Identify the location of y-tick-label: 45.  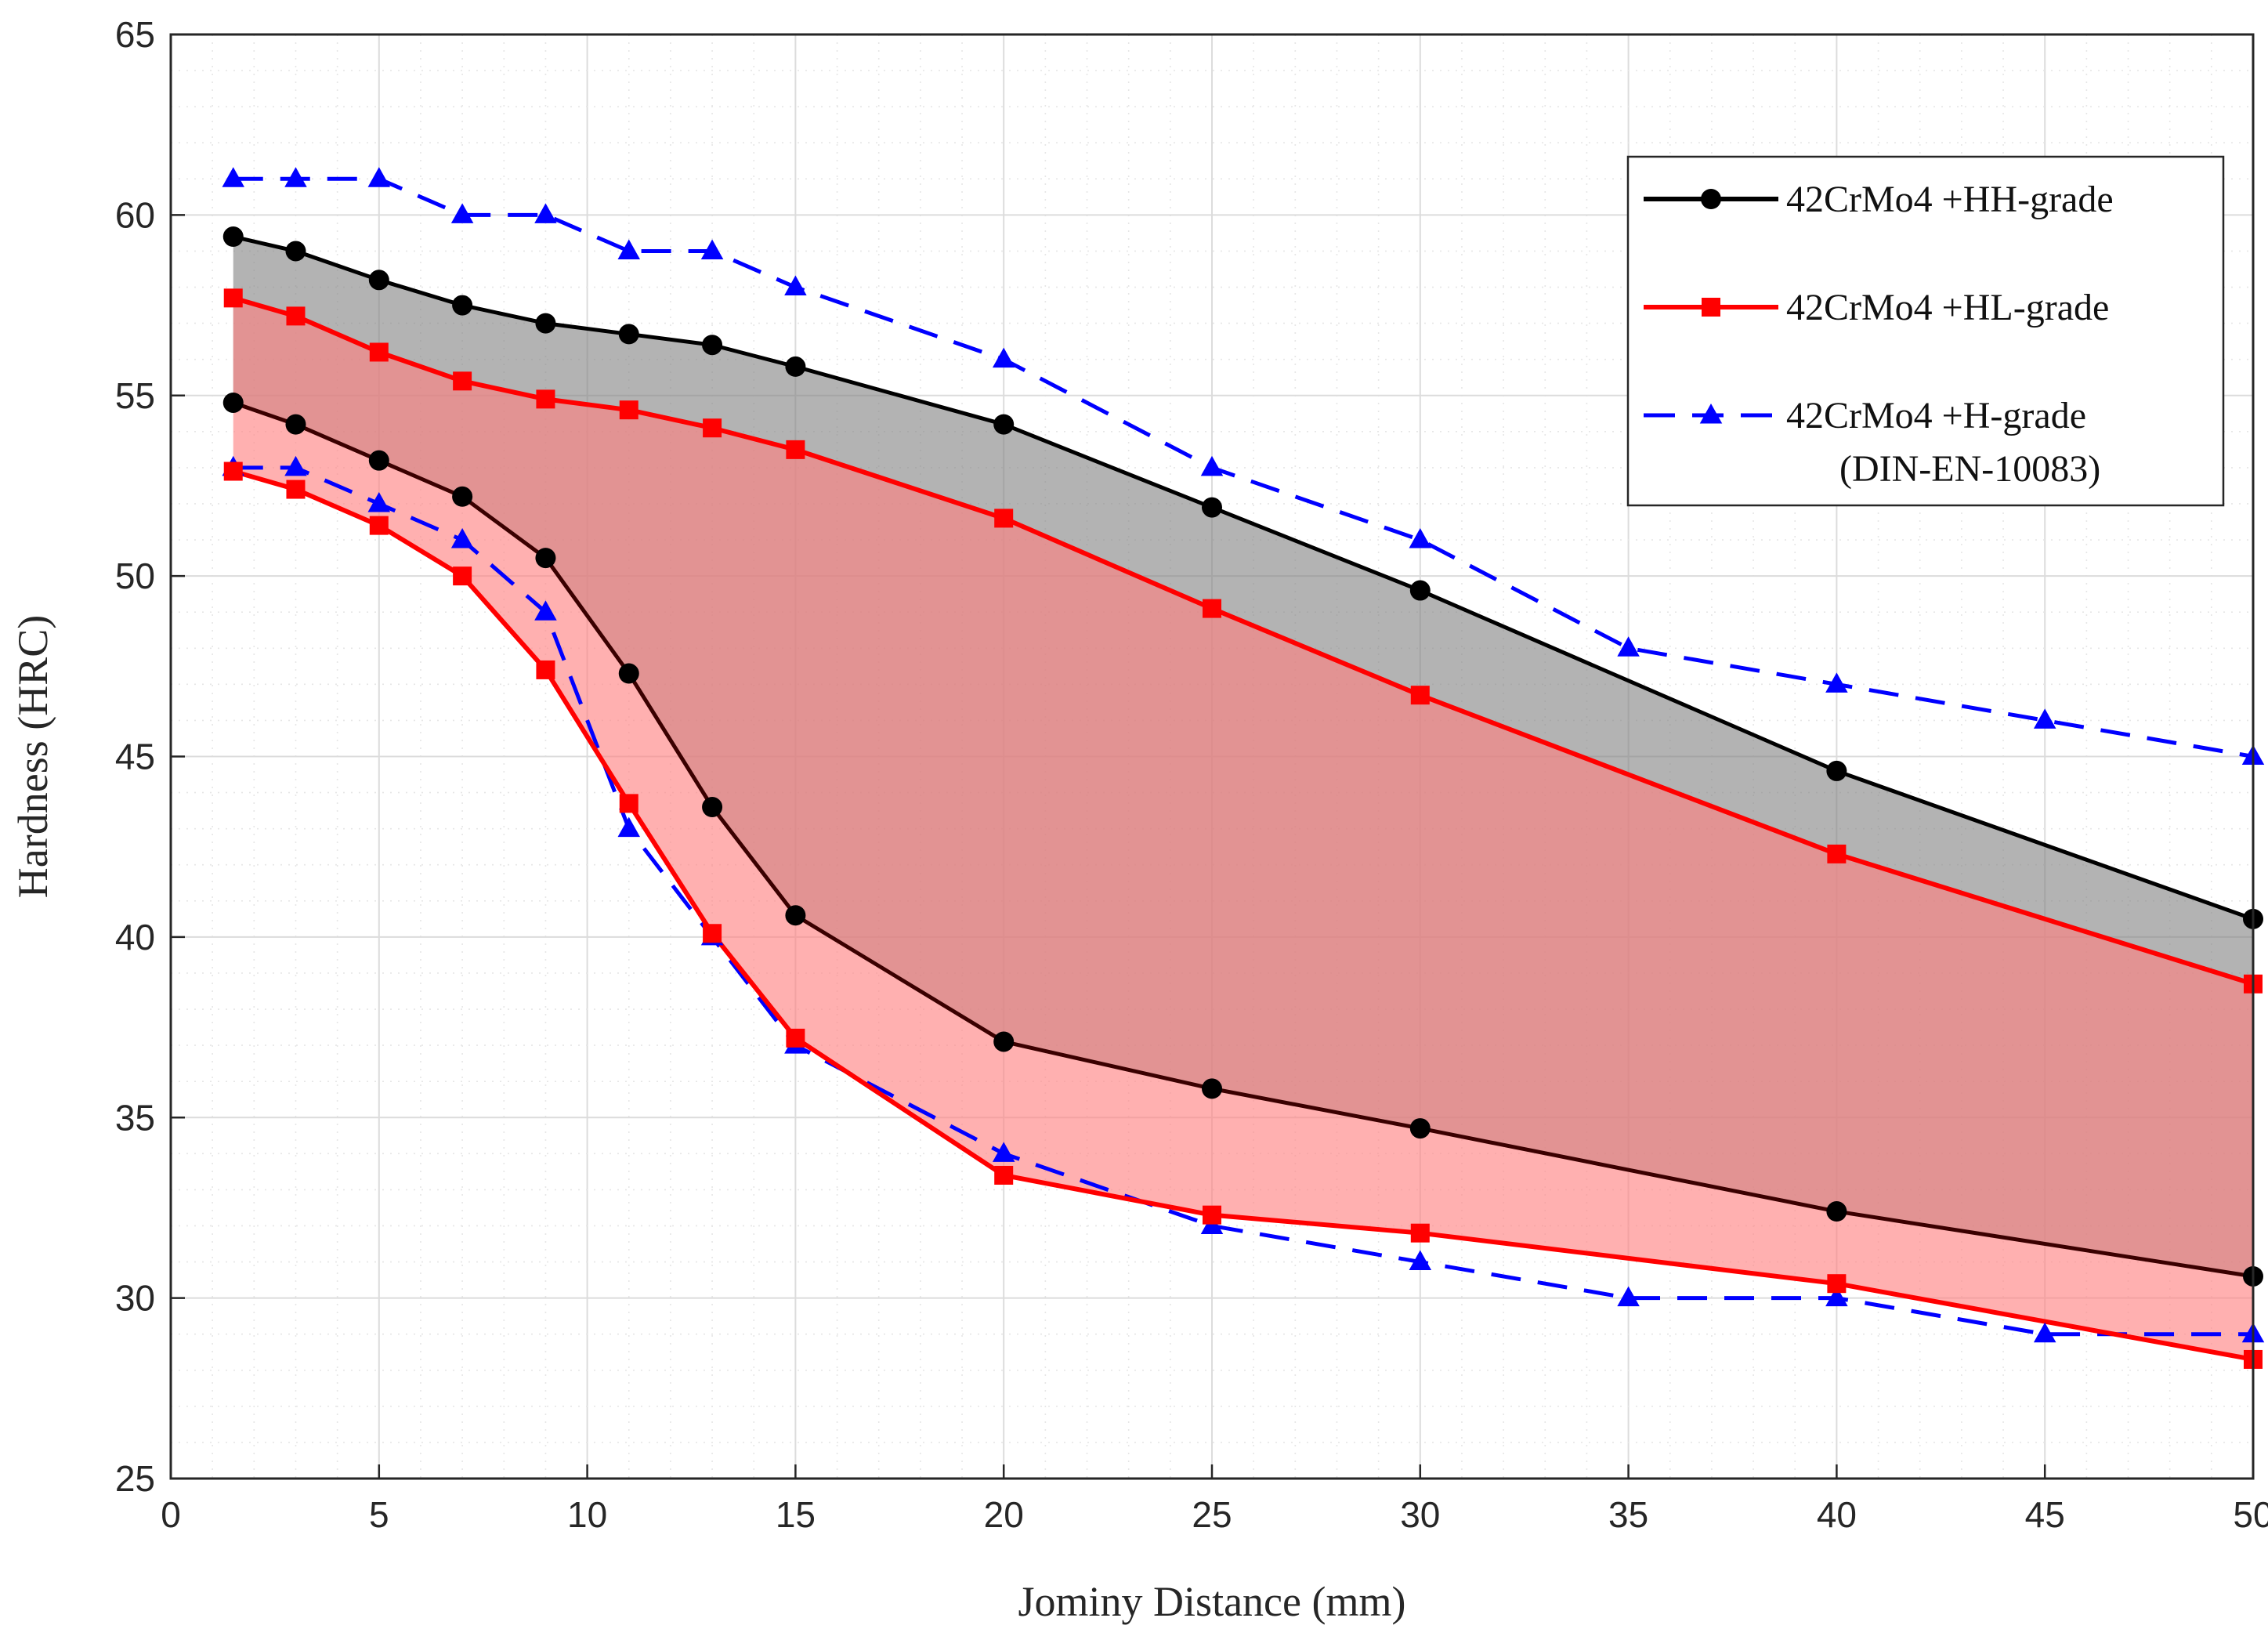
(135, 757).